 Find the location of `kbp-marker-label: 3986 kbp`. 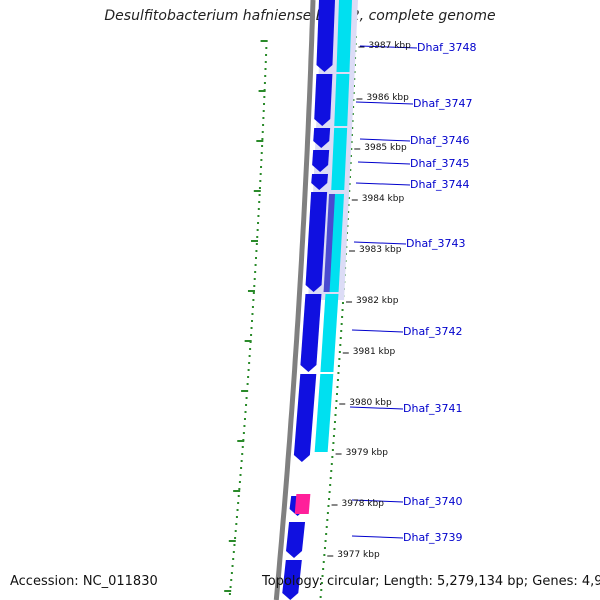

kbp-marker-label: 3986 kbp is located at coordinates (387, 98).